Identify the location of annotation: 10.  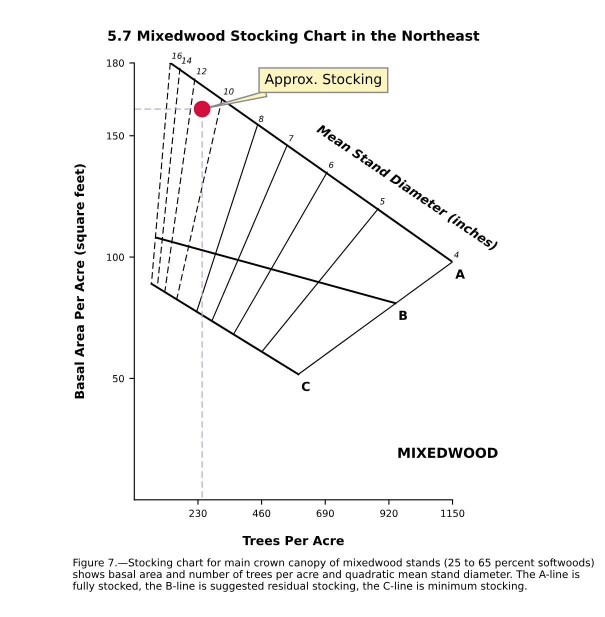
(229, 91).